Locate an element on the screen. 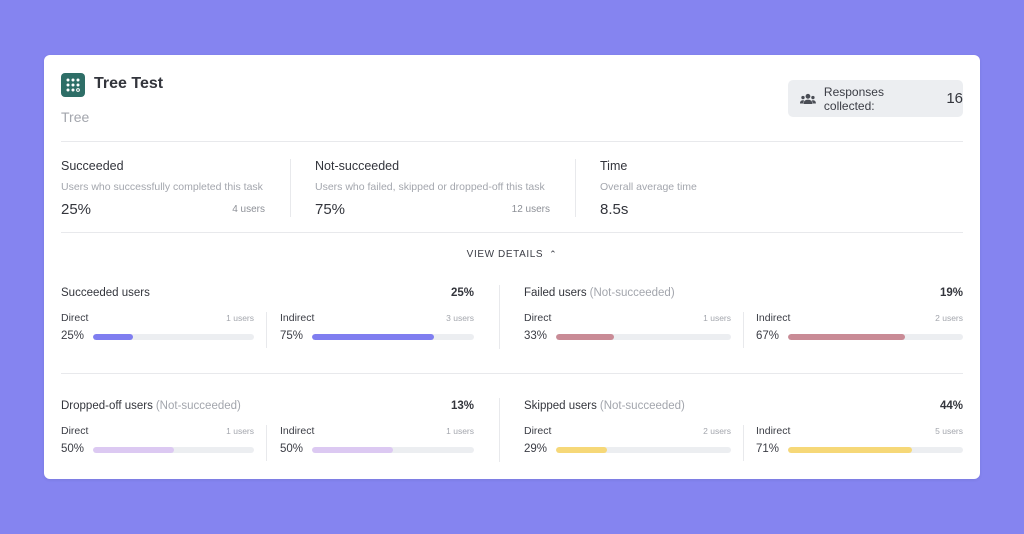 This screenshot has height=534, width=1024. sub-percentage: 71% is located at coordinates (768, 449).